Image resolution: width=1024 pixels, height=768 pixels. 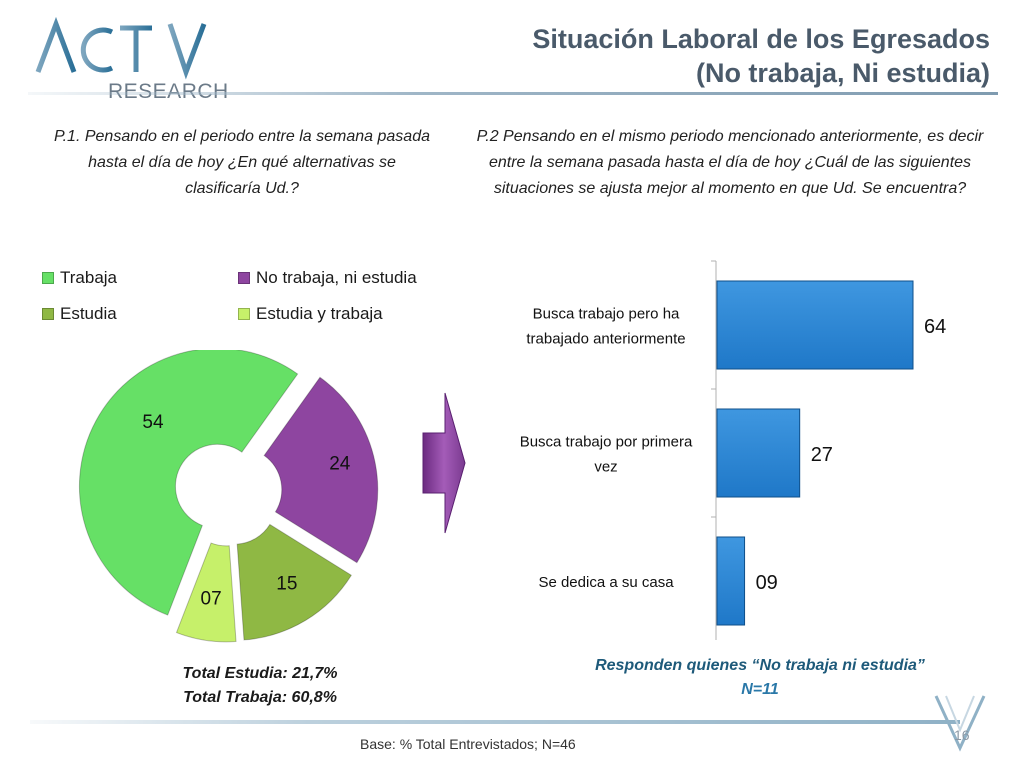 I want to click on legend-label: Estudia y trabaja, so click(x=319, y=313).